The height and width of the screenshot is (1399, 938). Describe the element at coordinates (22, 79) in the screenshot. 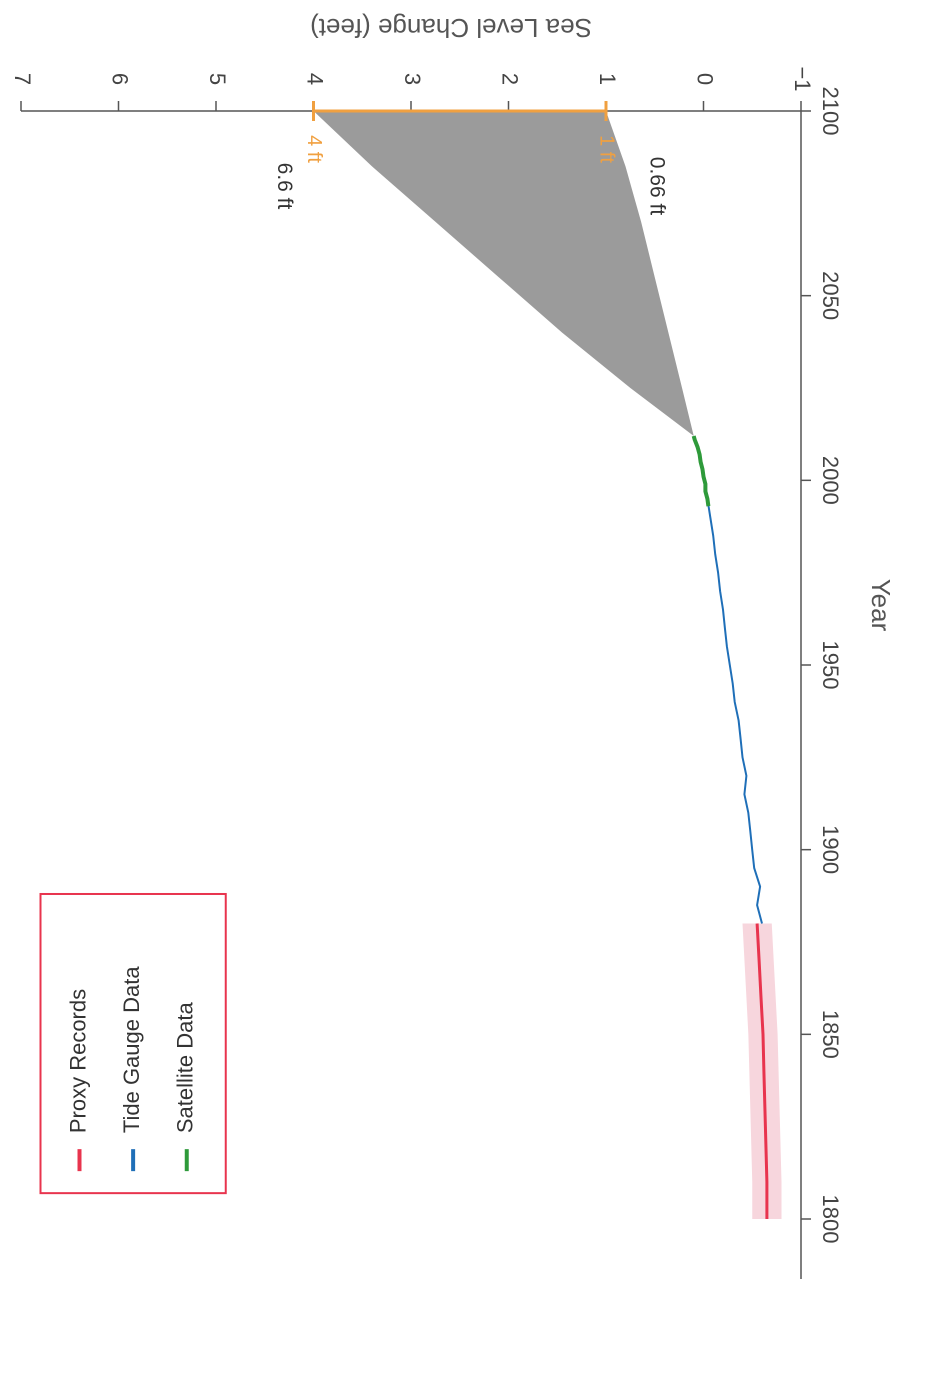

I see `y-tick-label: 7` at that location.